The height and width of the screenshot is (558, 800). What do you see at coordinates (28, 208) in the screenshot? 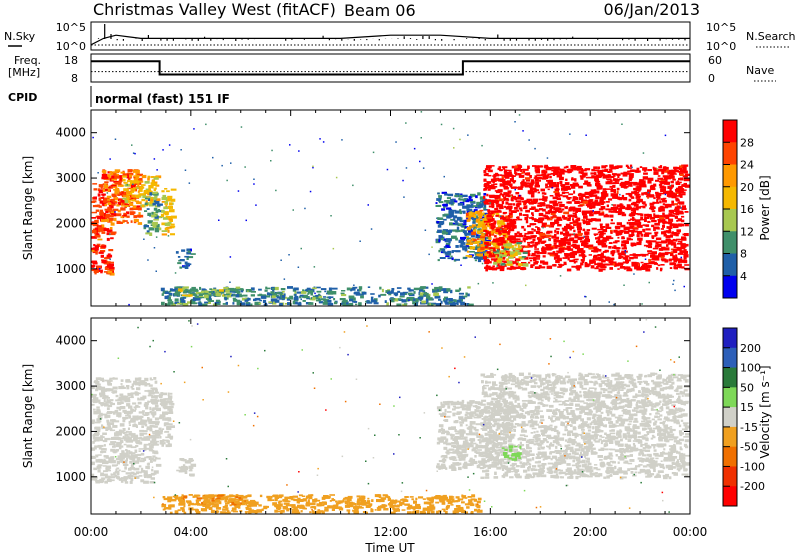
I see `power-ylabel: Slant Range [km]` at bounding box center [28, 208].